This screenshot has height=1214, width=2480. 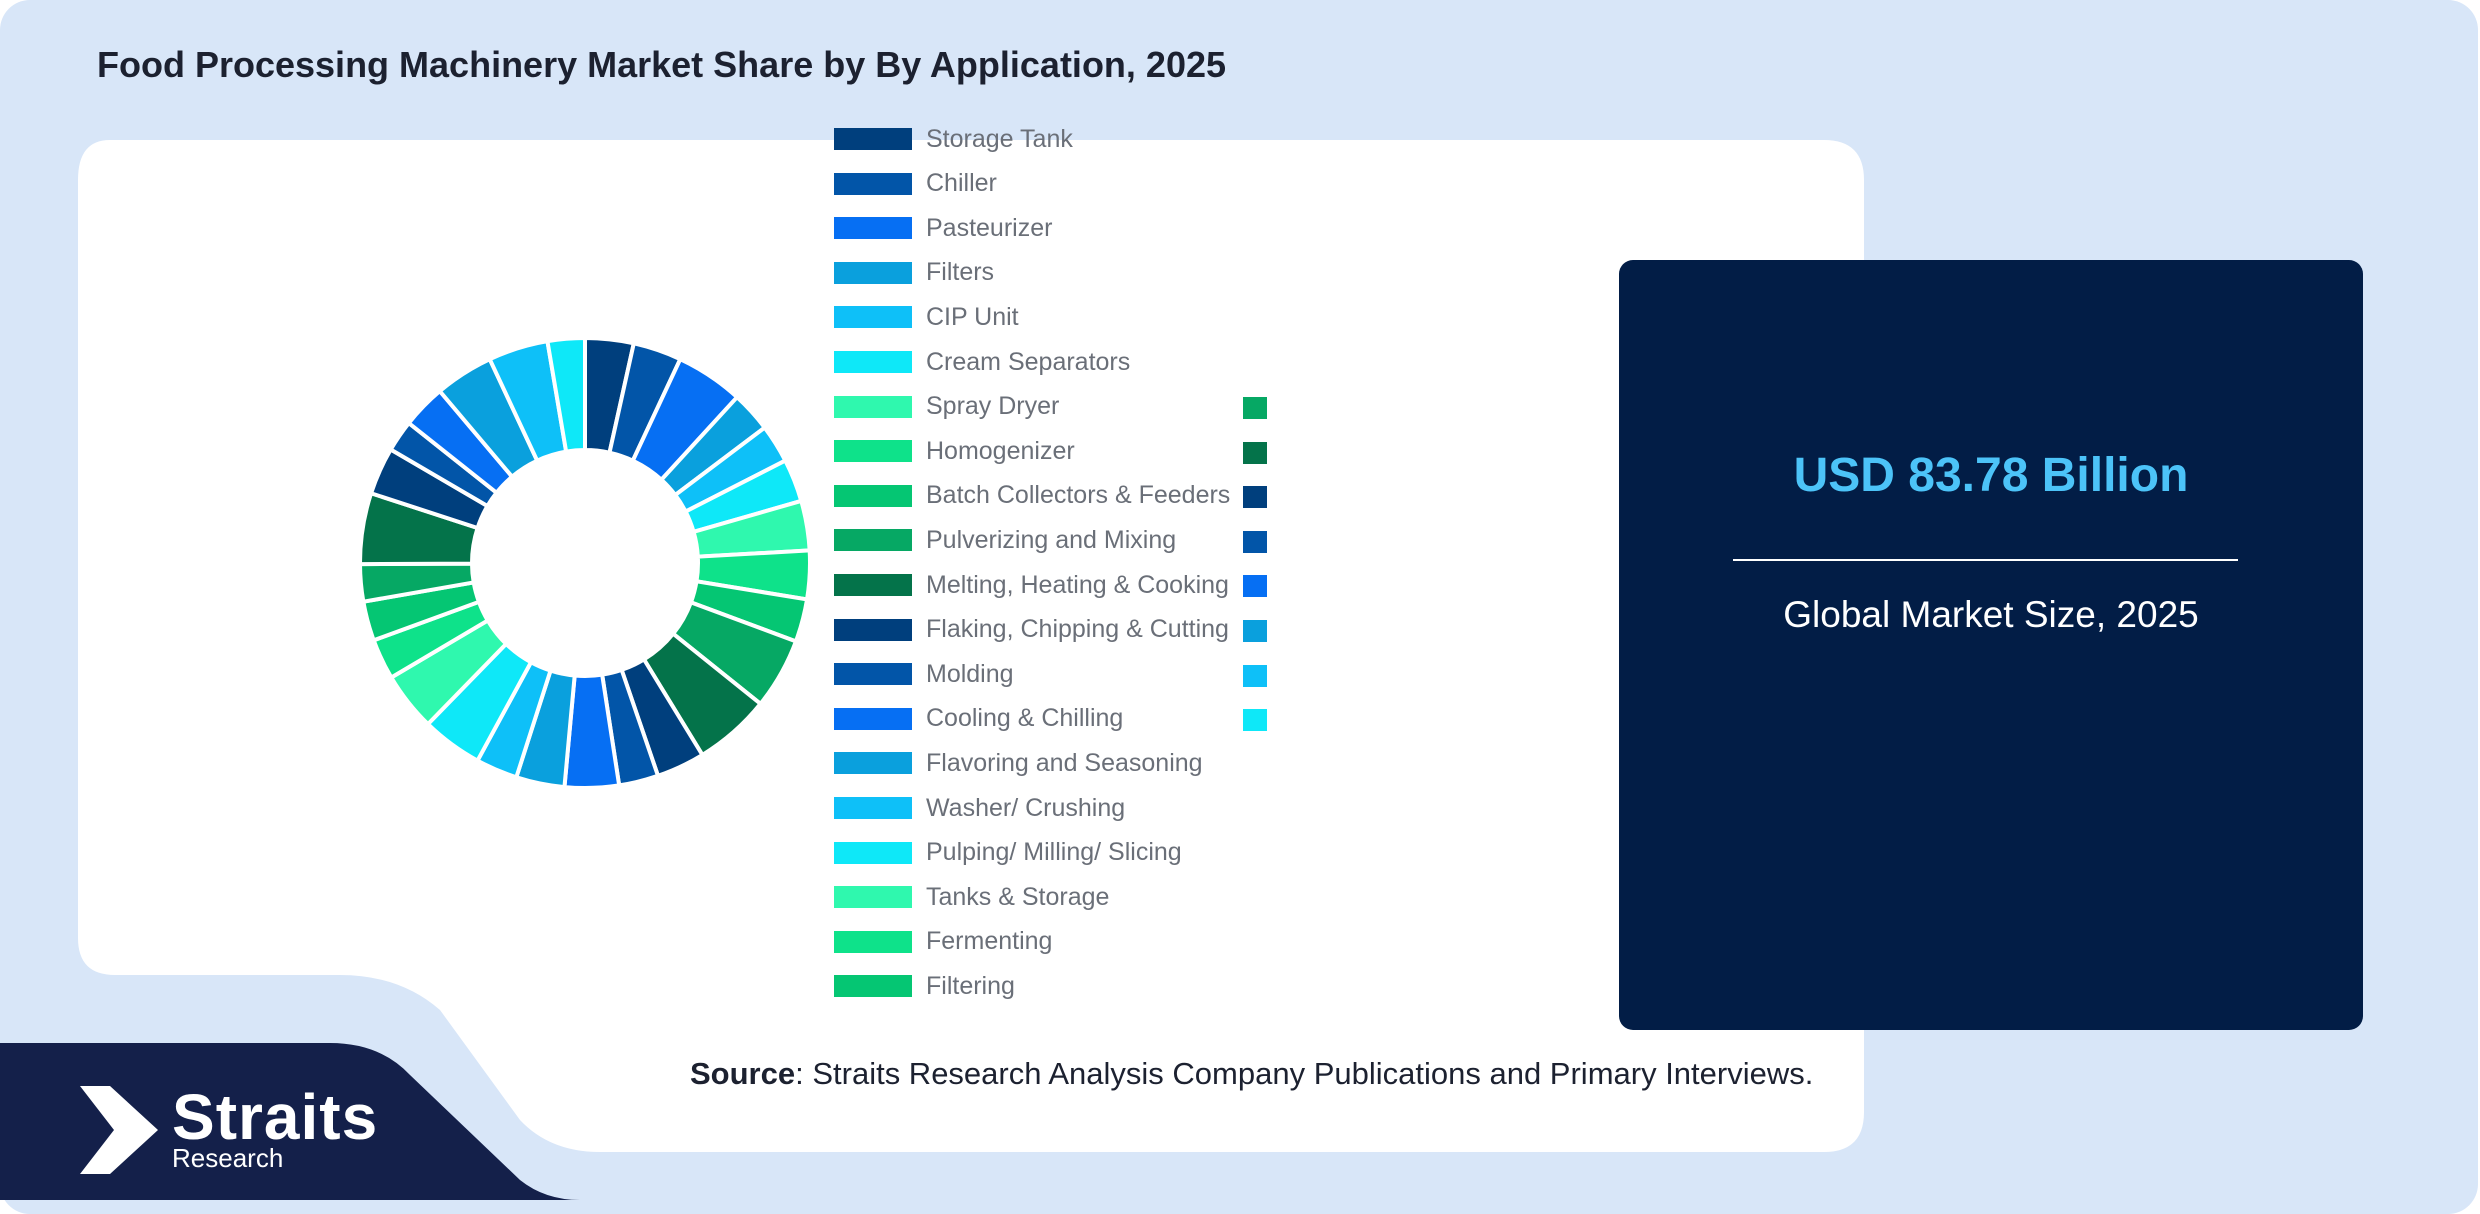 I want to click on legend-item: Tanks & Storage, so click(x=971, y=897).